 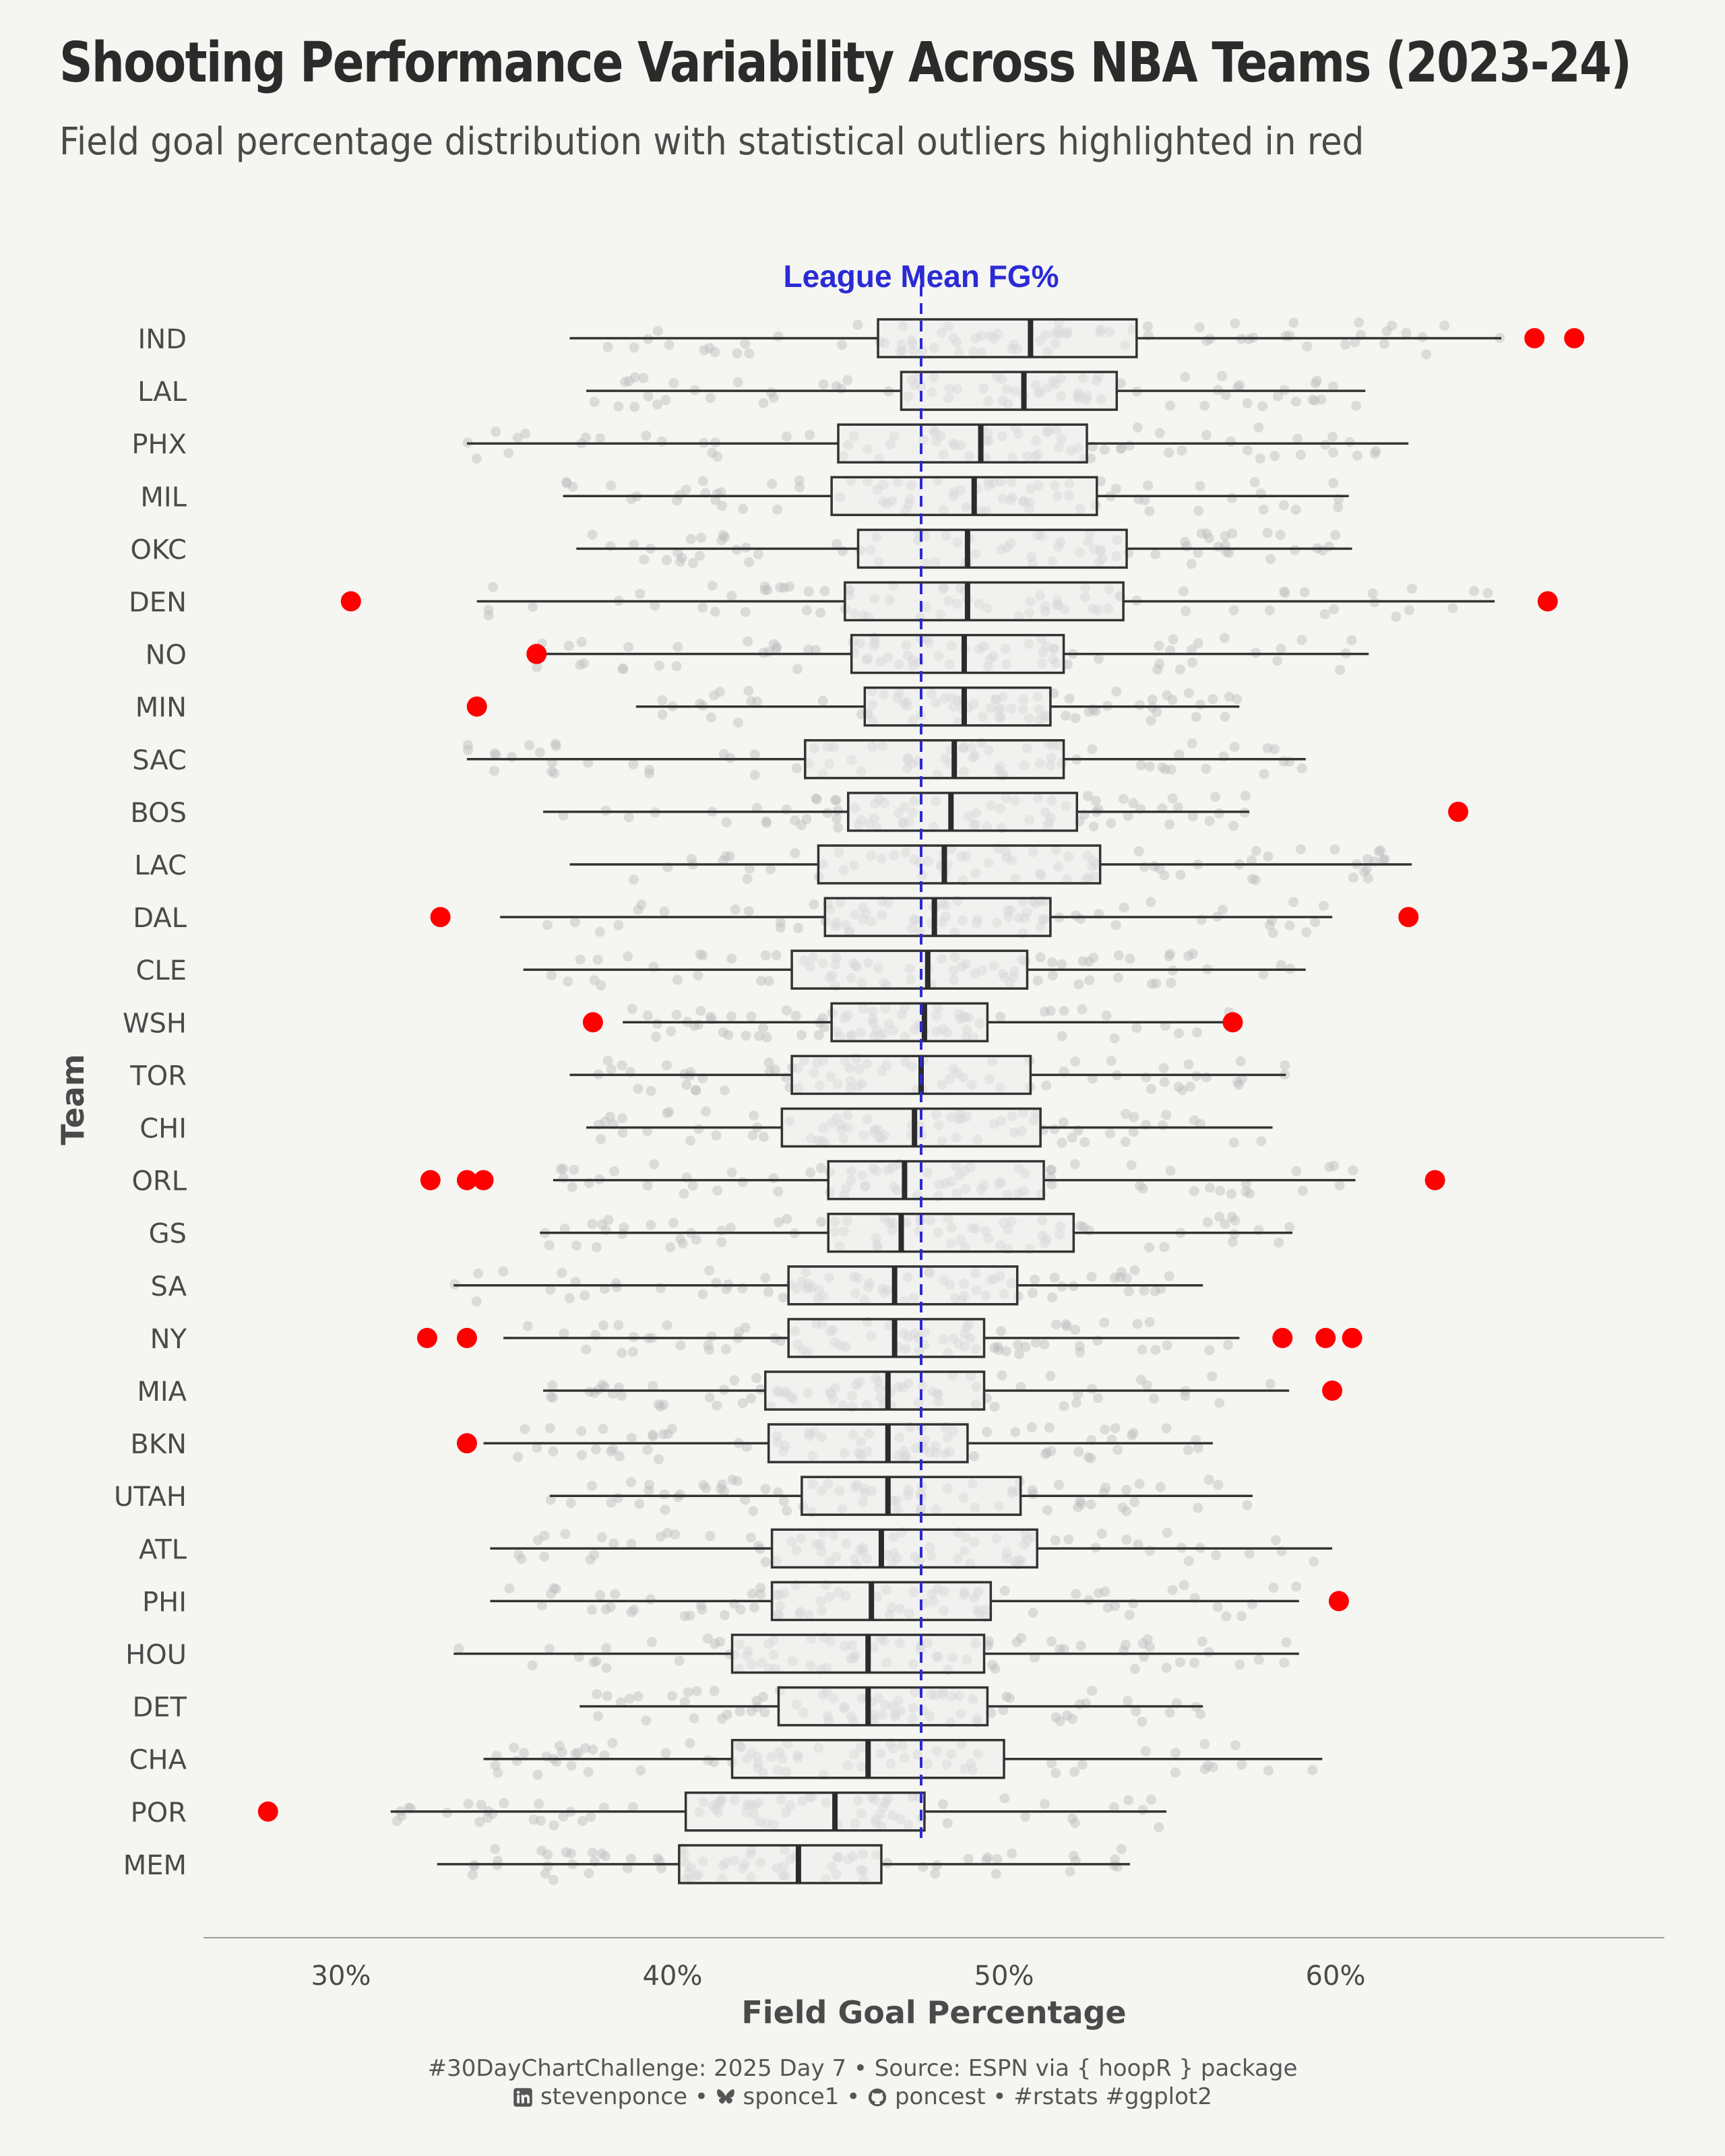 I want to click on team-label-ind: IND, so click(x=162, y=339).